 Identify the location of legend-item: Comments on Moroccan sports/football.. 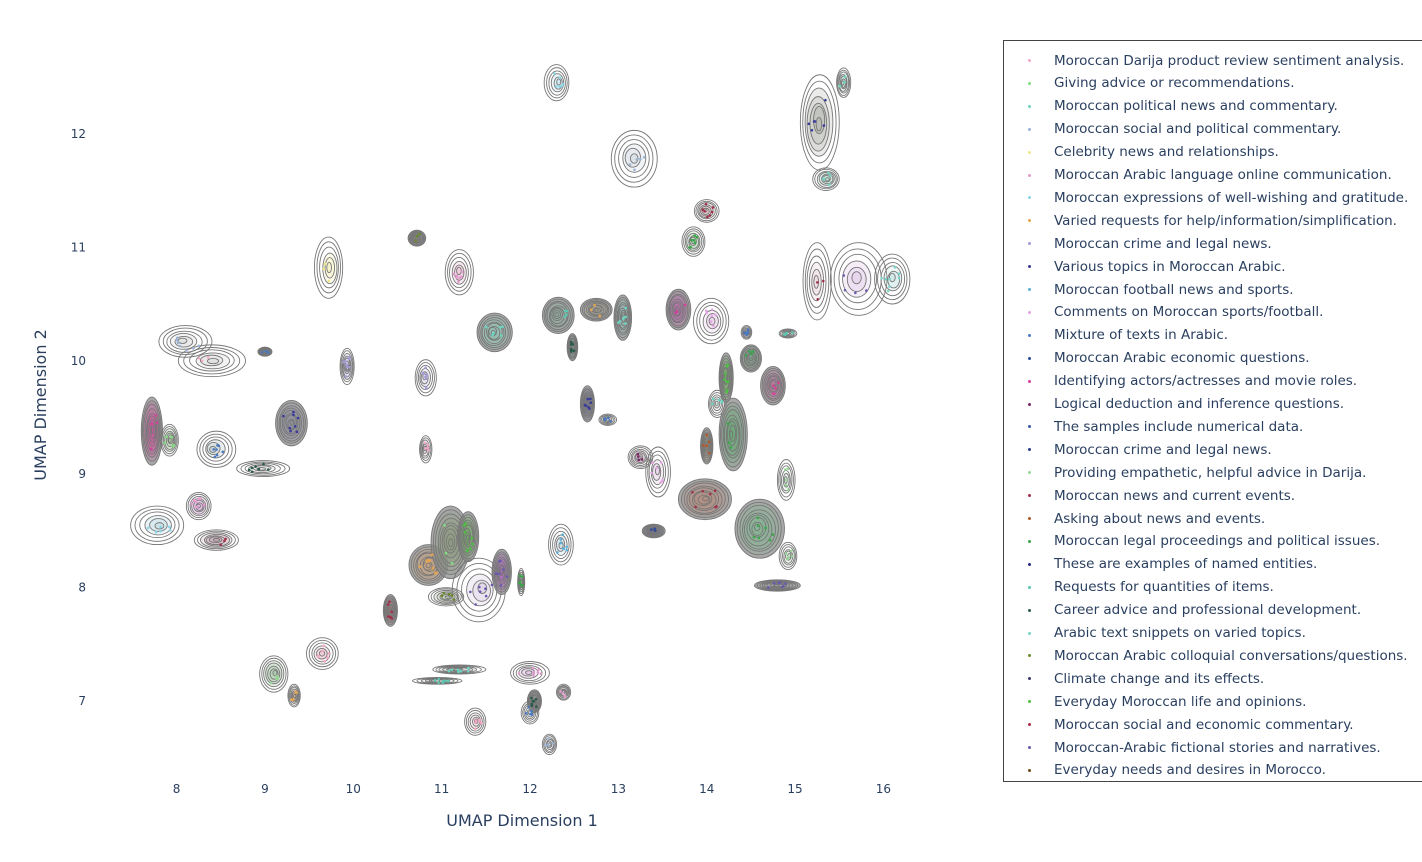
(1213, 312).